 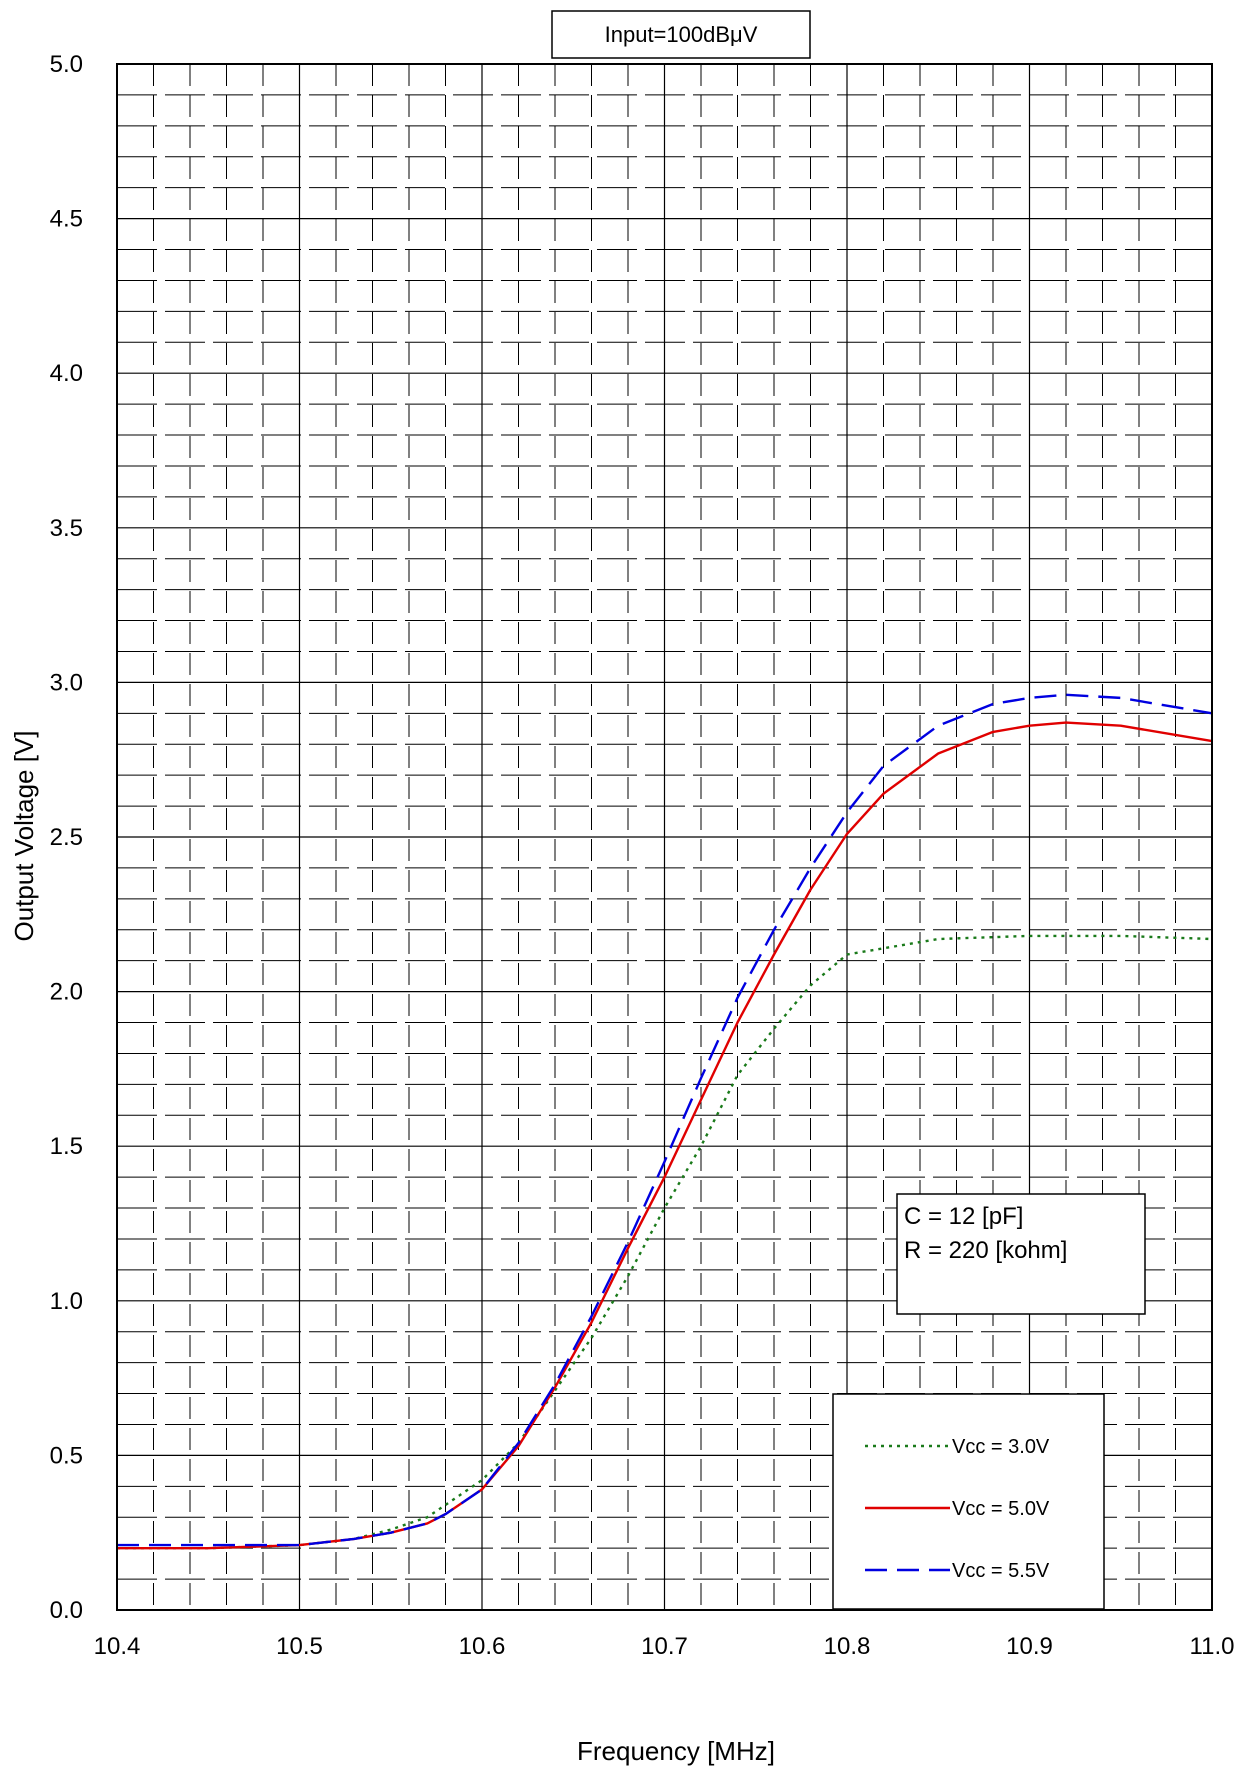 I want to click on x-tick-label: 10.6, so click(x=482, y=1646).